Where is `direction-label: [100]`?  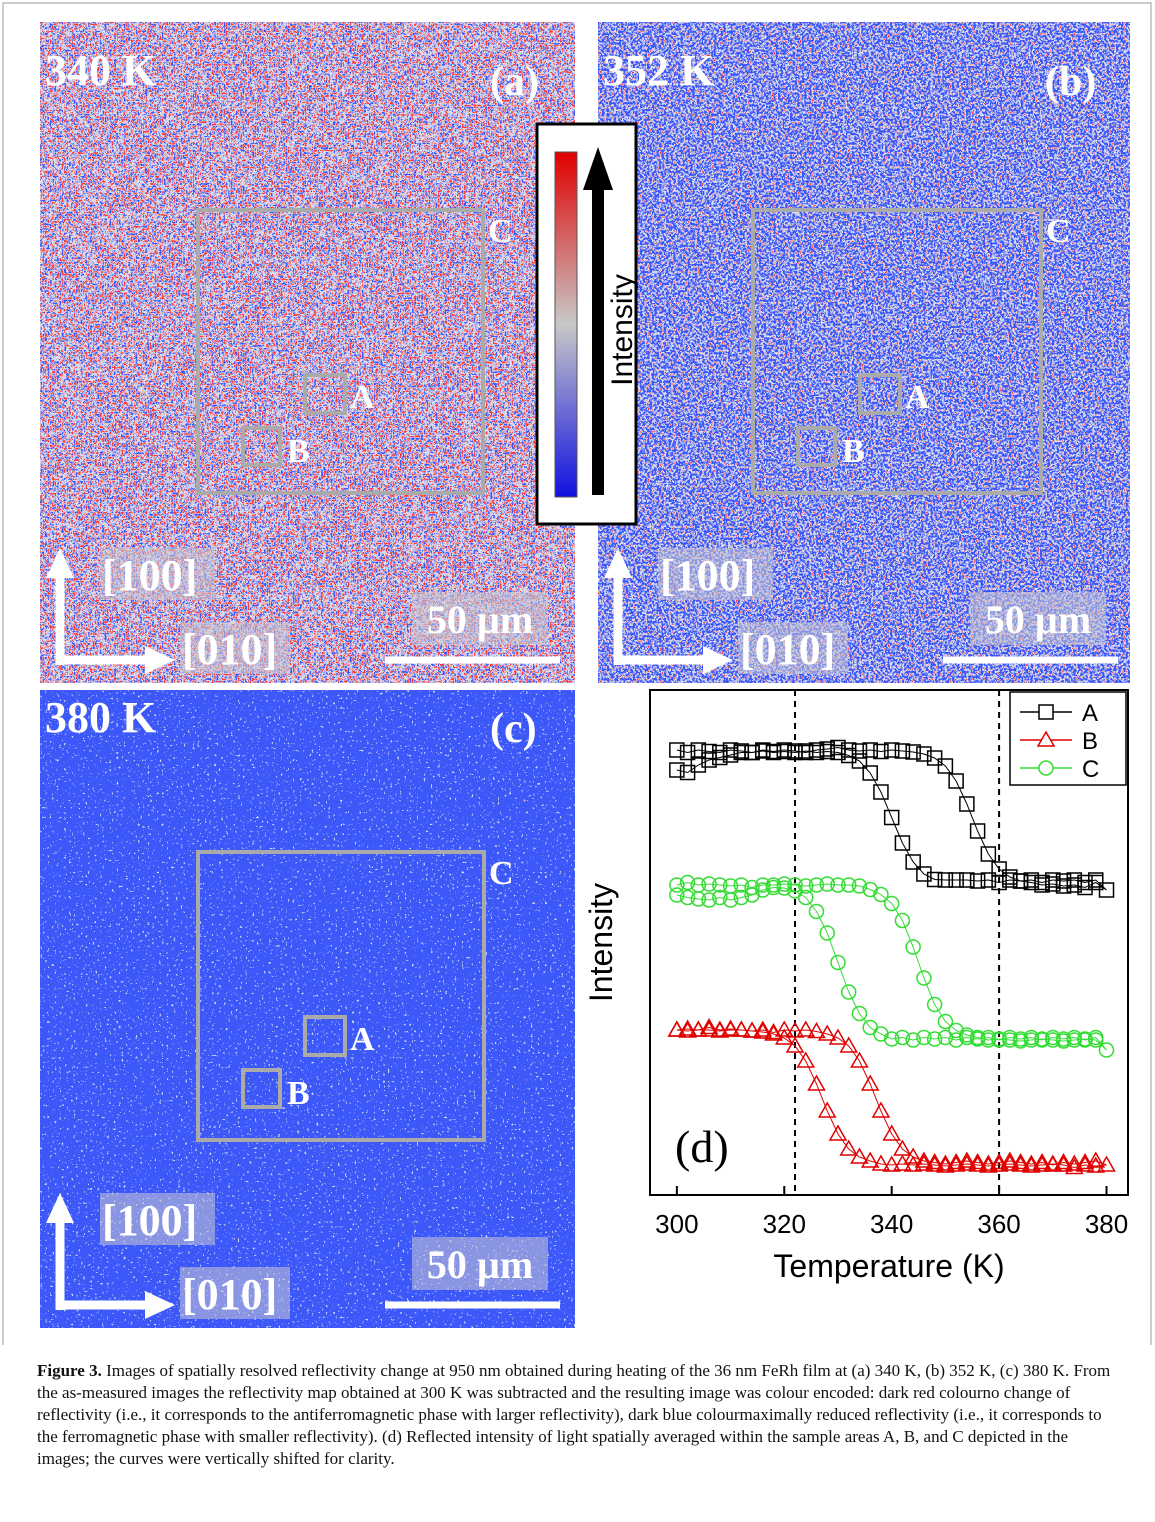 direction-label: [100] is located at coordinates (149, 1220).